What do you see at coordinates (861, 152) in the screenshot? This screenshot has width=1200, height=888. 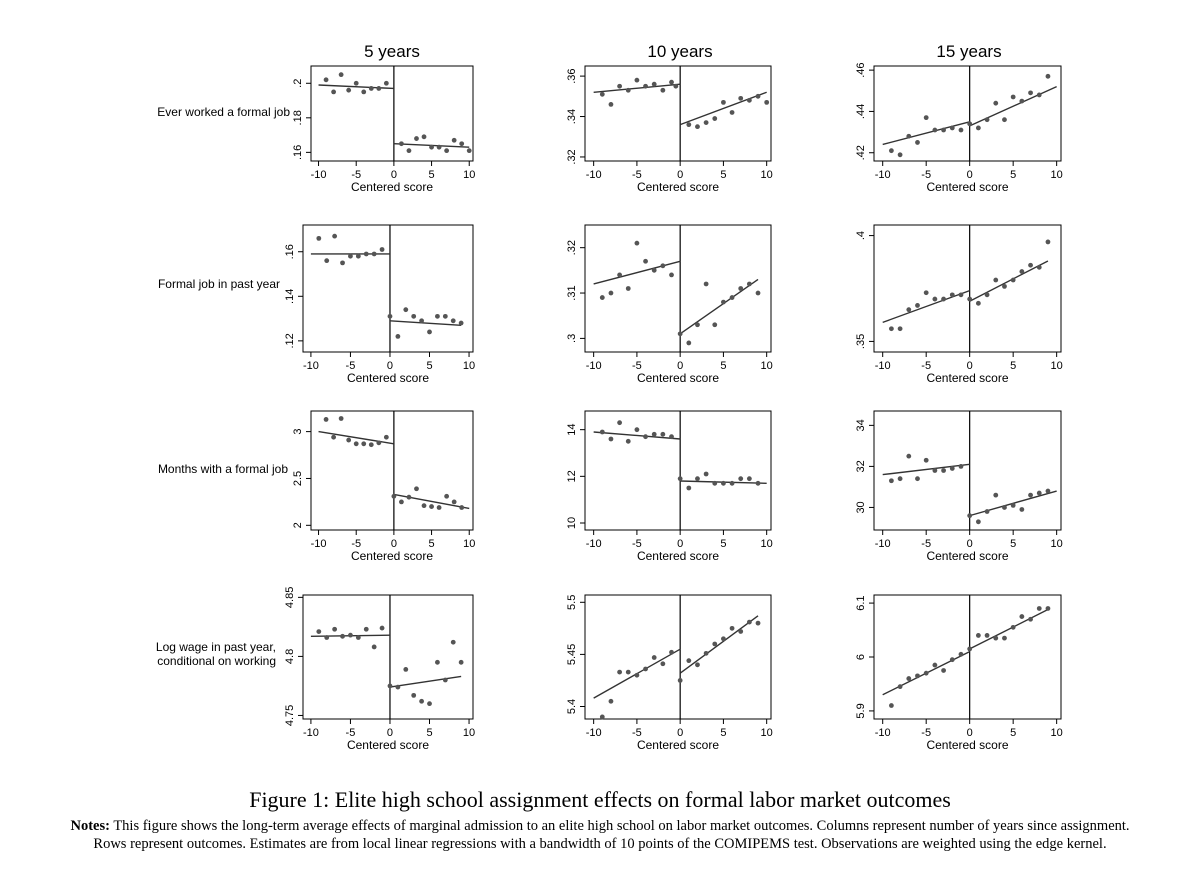 I see `y-tick-label: .42` at bounding box center [861, 152].